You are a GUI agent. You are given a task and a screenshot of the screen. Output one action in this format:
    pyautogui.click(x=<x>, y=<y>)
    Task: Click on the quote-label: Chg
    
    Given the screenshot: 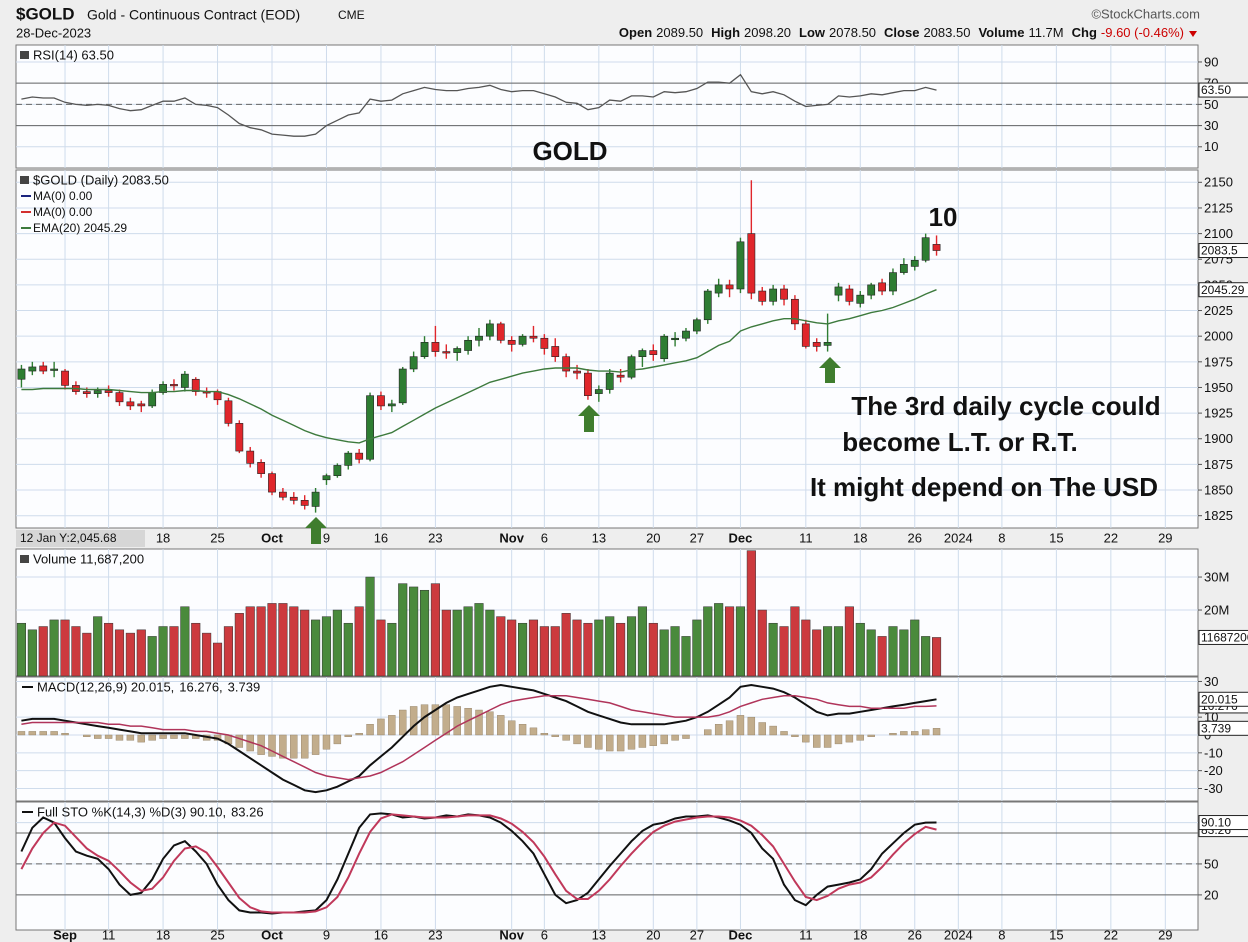 What is the action you would take?
    pyautogui.click(x=1084, y=32)
    